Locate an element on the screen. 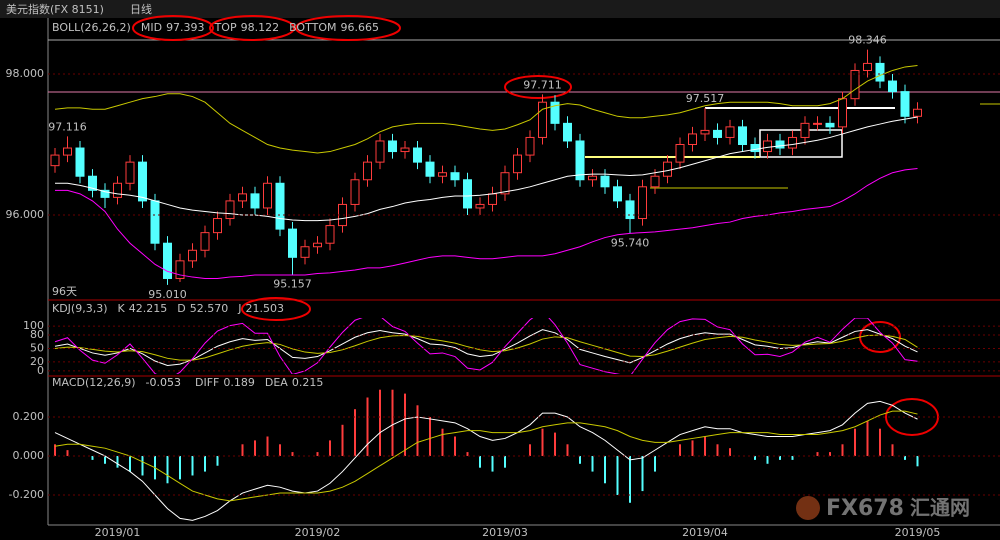  watermark-text: 汇通网 is located at coordinates (940, 508).